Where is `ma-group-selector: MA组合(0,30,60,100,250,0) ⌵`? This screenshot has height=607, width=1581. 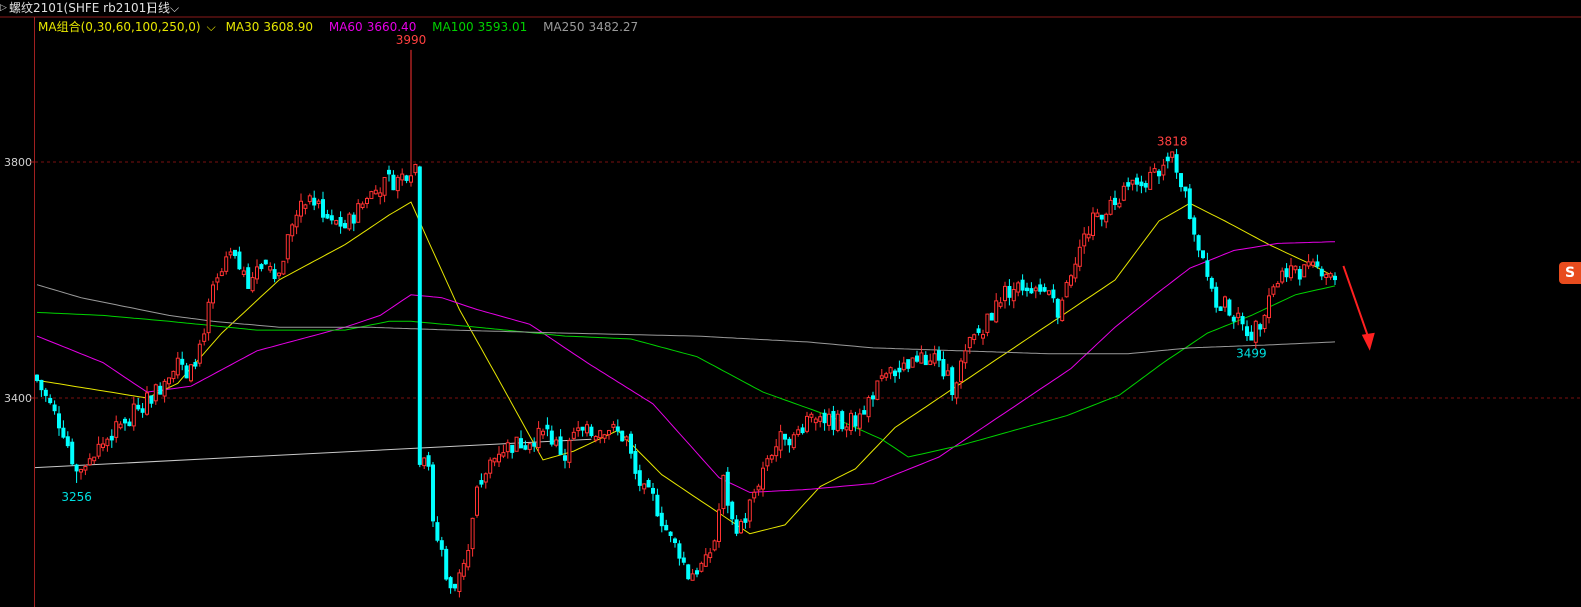 ma-group-selector: MA组合(0,30,60,100,250,0) ⌵ is located at coordinates (127, 27).